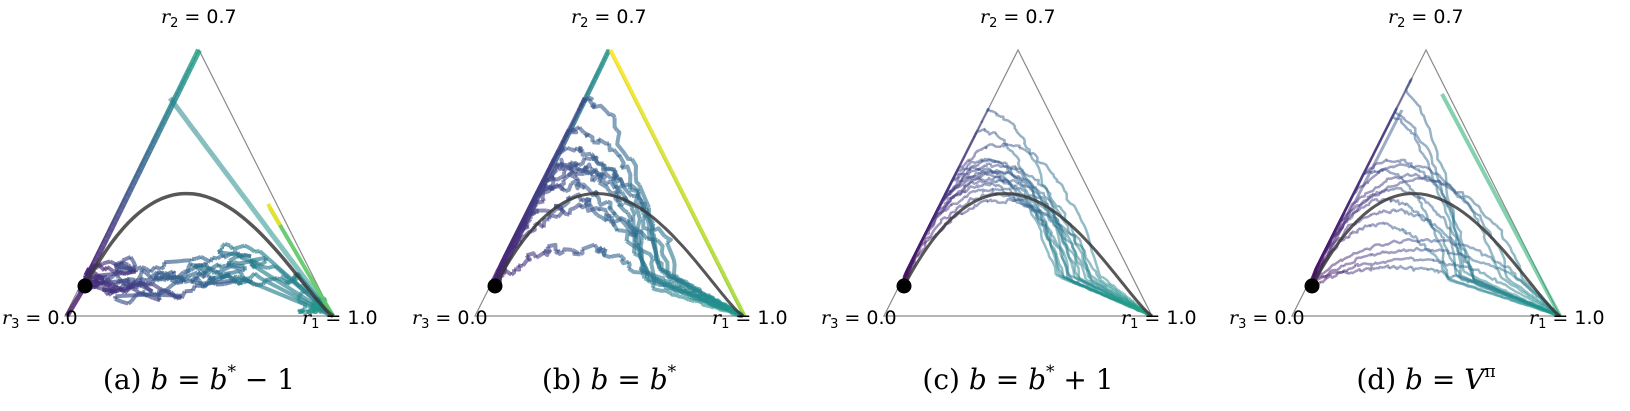 The image size is (1630, 411). What do you see at coordinates (609, 379) in the screenshot?
I see `panel-caption: (b) b = b*` at bounding box center [609, 379].